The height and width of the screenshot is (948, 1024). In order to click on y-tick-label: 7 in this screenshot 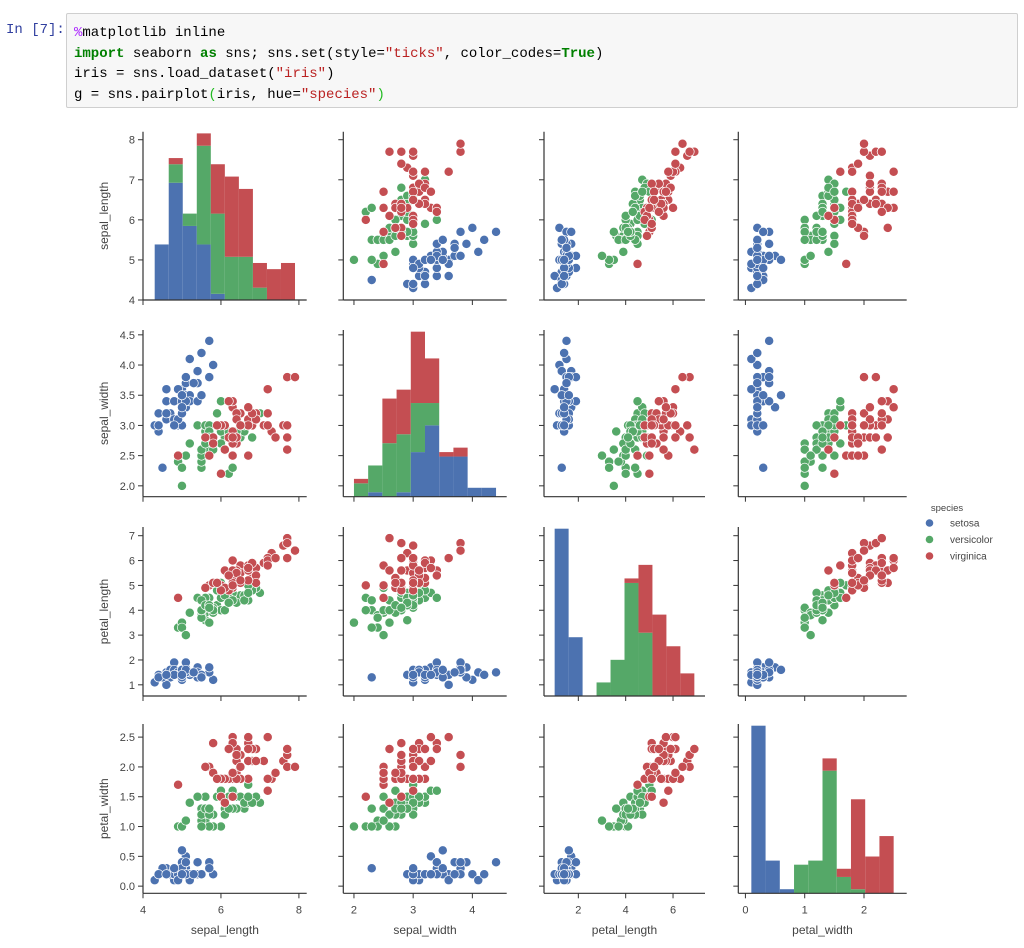, I will do `click(132, 181)`.